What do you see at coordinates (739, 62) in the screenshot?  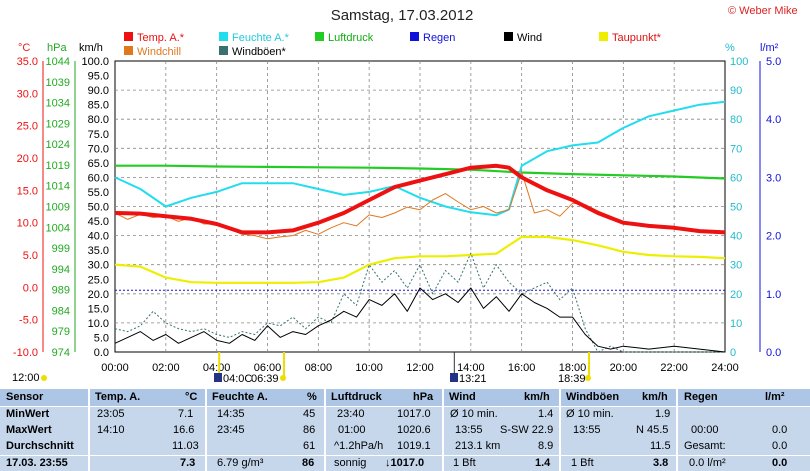 I see `tick-hum: 100` at bounding box center [739, 62].